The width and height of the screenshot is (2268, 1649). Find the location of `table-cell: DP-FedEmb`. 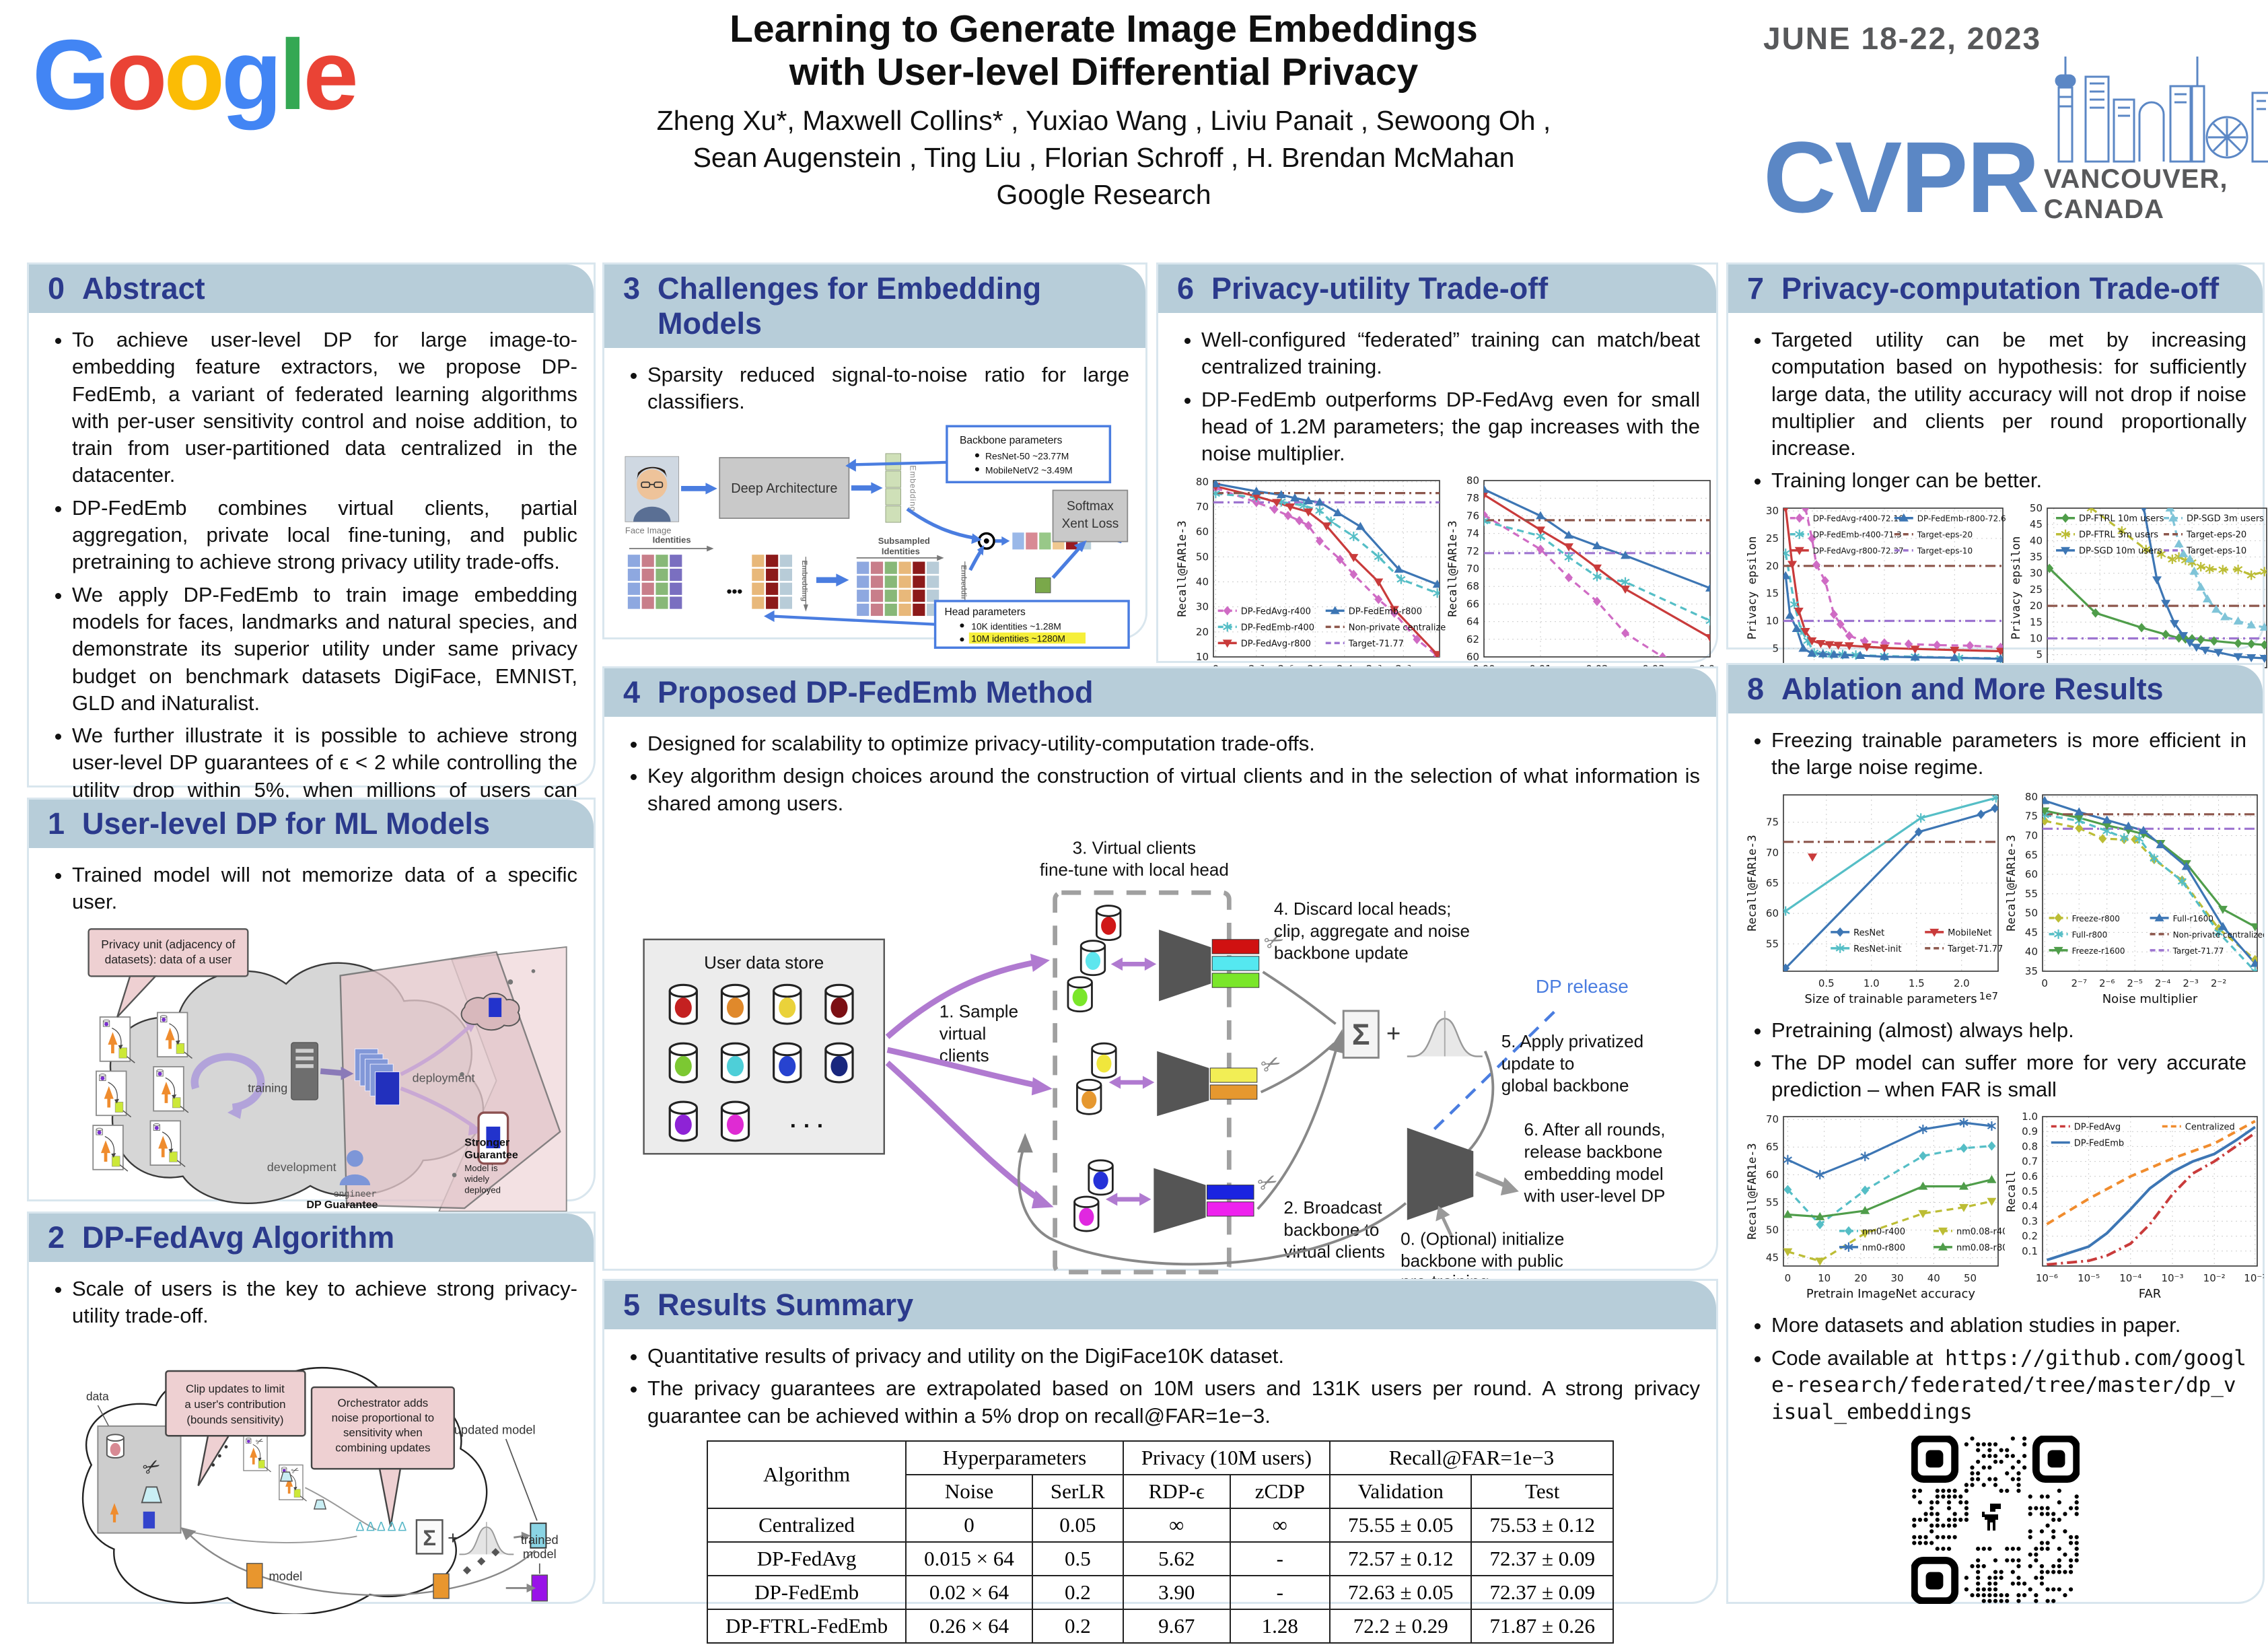

table-cell: DP-FedEmb is located at coordinates (807, 1592).